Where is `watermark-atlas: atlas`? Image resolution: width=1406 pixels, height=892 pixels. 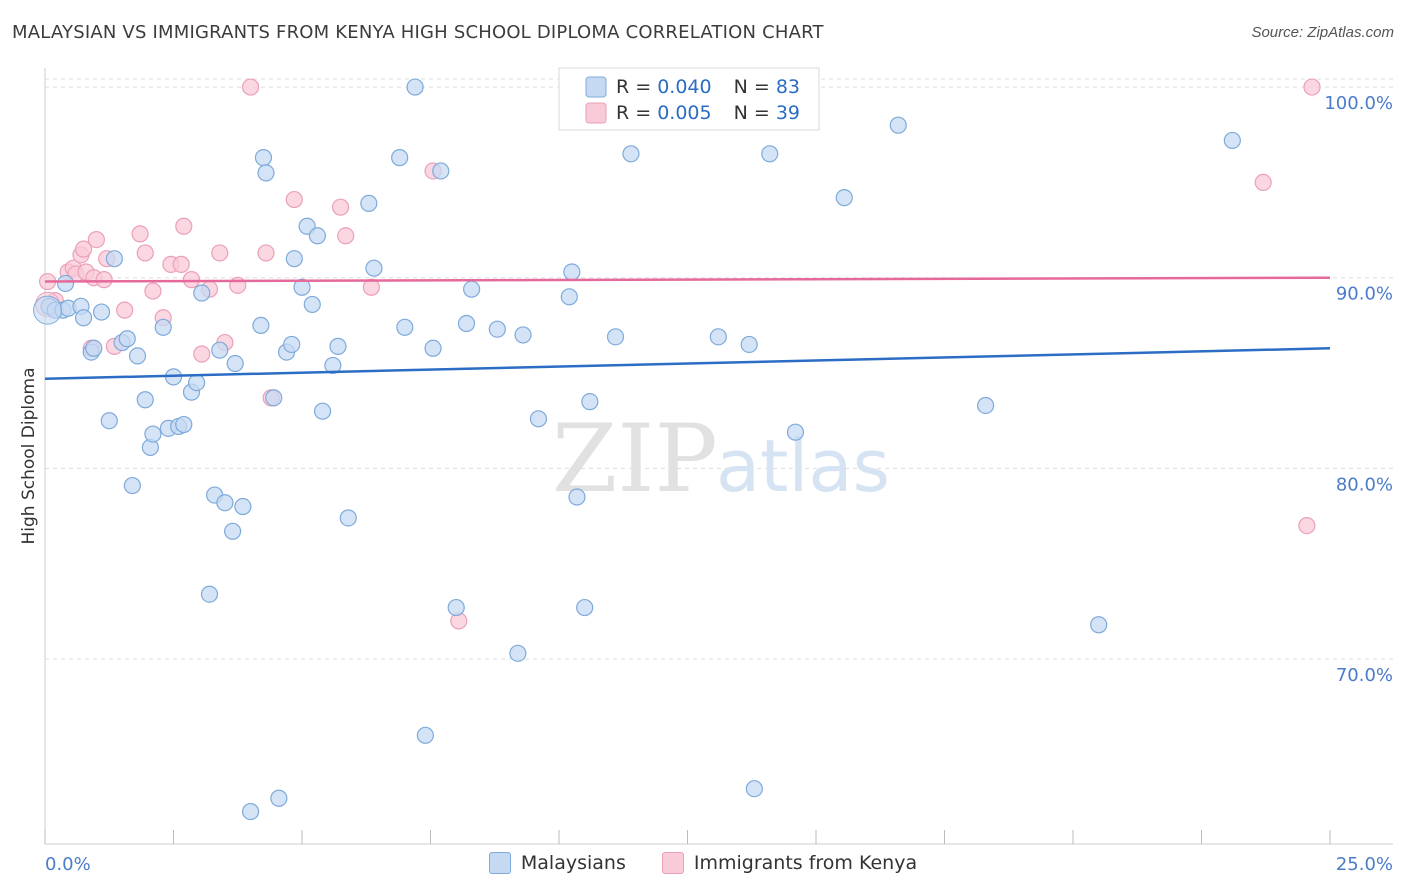 watermark-atlas: atlas is located at coordinates (803, 466).